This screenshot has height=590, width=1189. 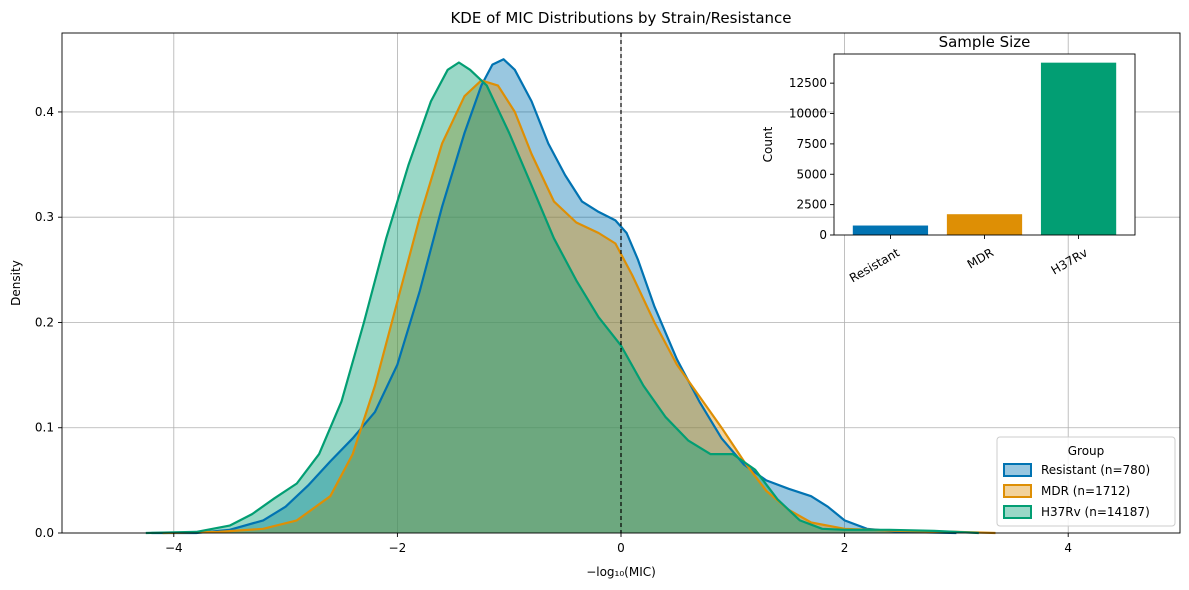 What do you see at coordinates (811, 159) in the screenshot?
I see `inset-y-ticks: 0 2500 5000 7500 10000 12500` at bounding box center [811, 159].